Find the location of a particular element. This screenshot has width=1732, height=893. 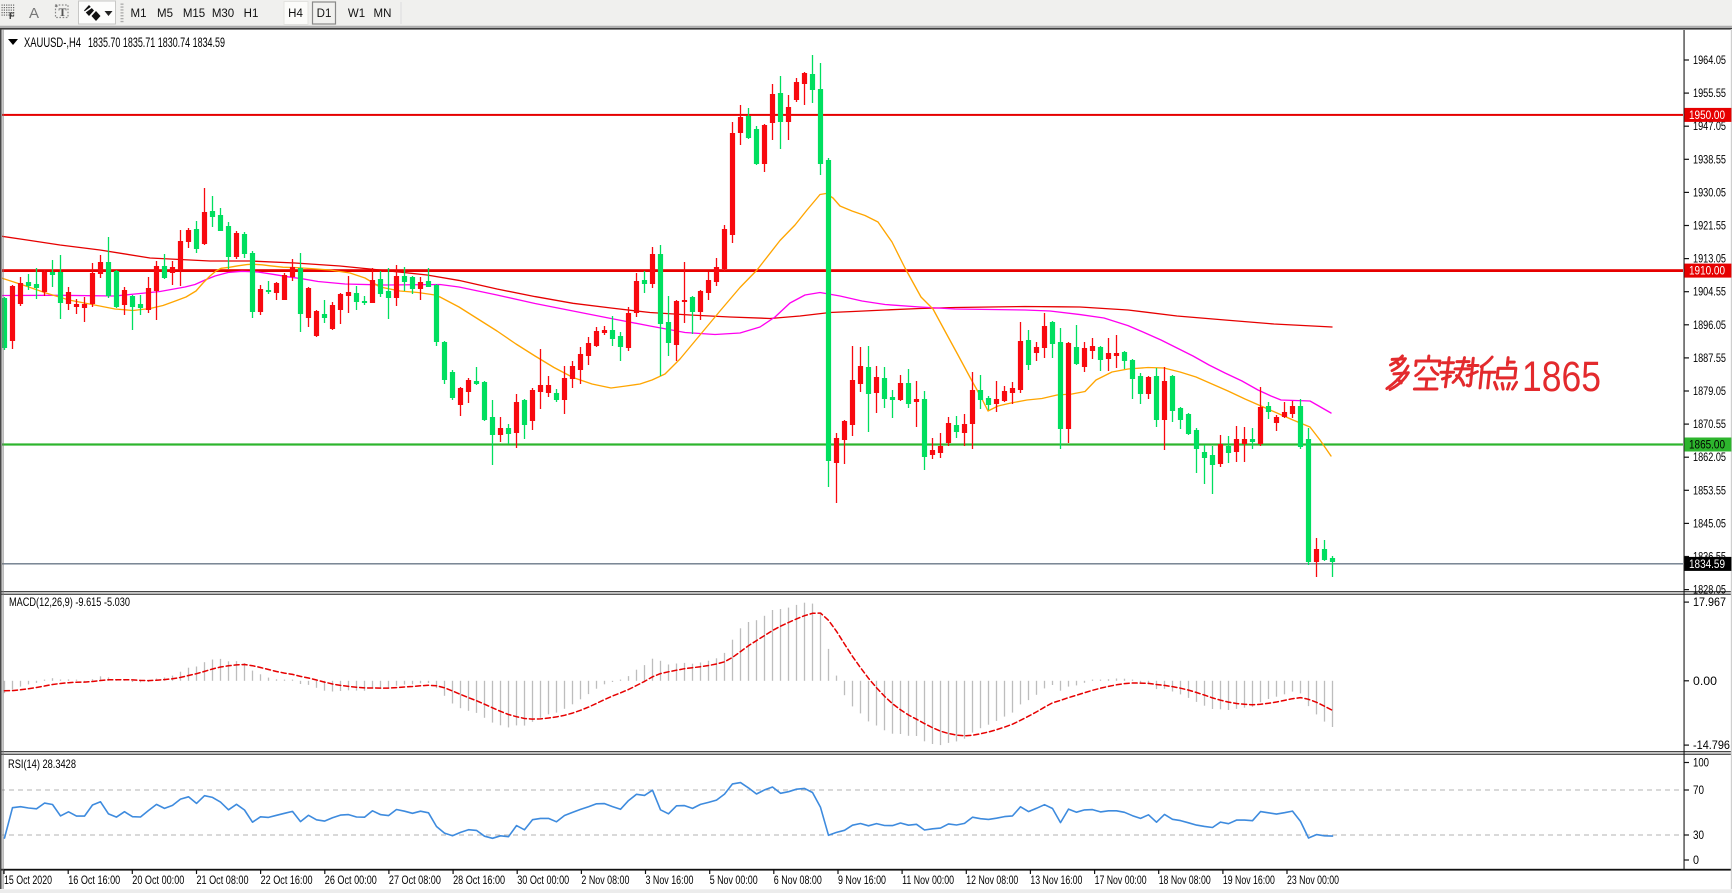

svg-text: 1921.55 is located at coordinates (1709, 227).